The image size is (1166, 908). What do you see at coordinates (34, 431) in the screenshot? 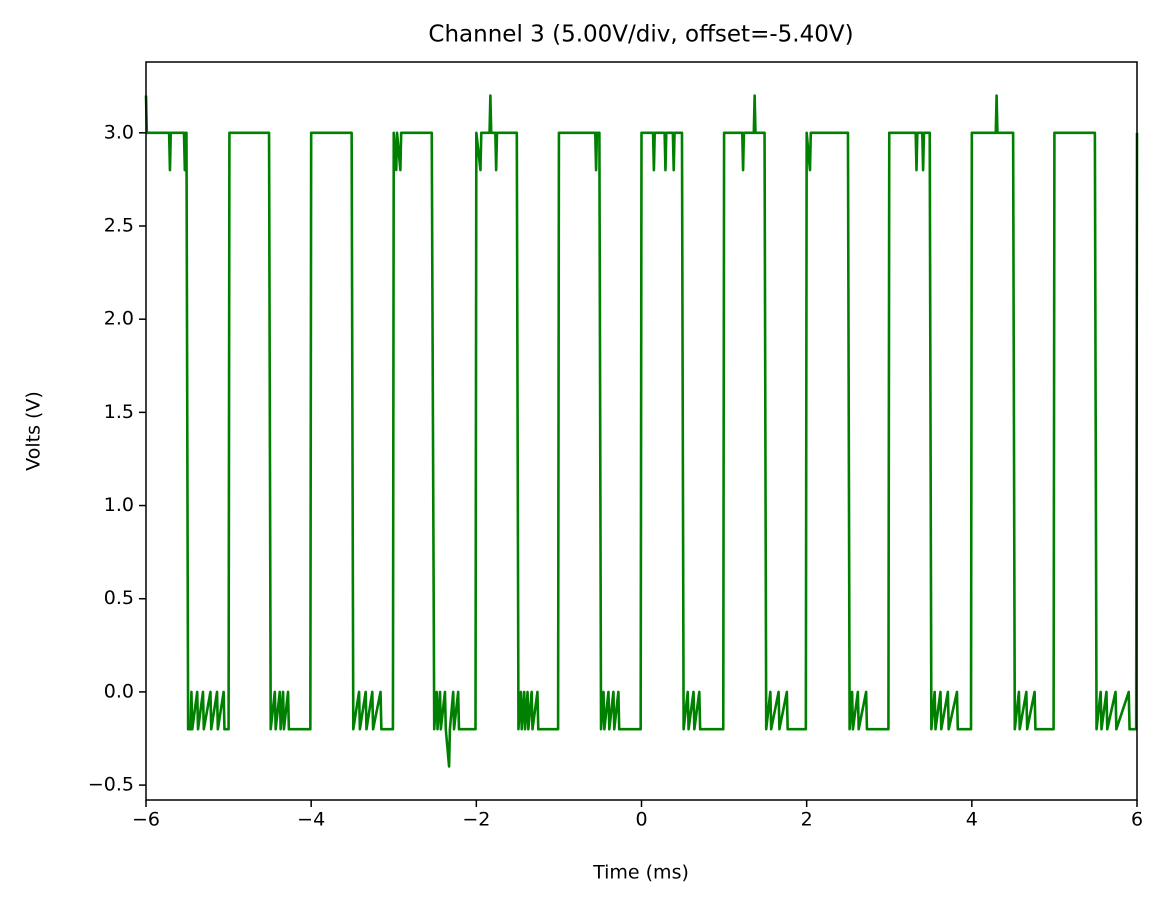
I see `y-axis-label: Volts (V)` at bounding box center [34, 431].